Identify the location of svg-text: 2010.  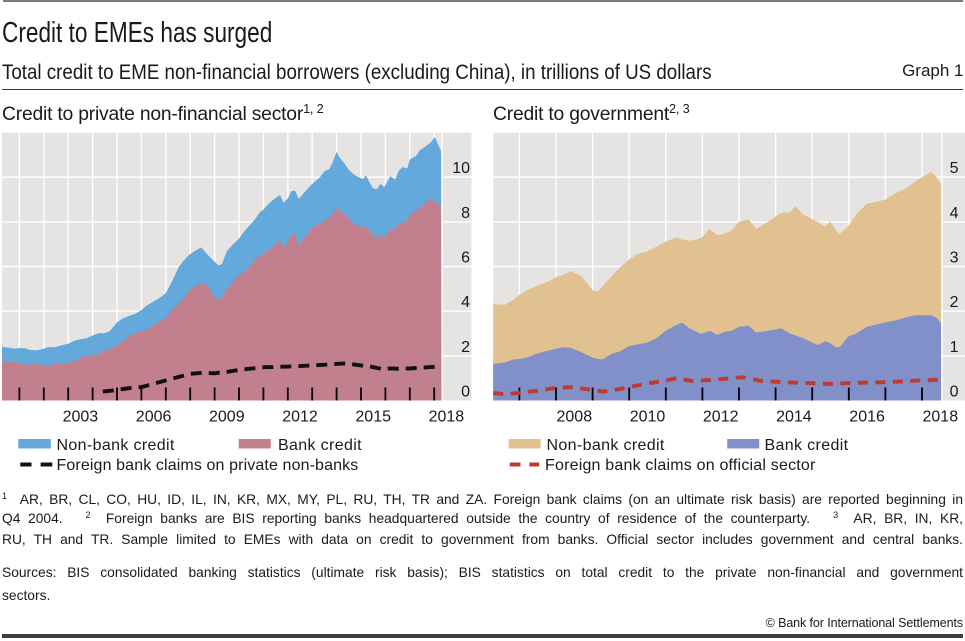
(648, 417).